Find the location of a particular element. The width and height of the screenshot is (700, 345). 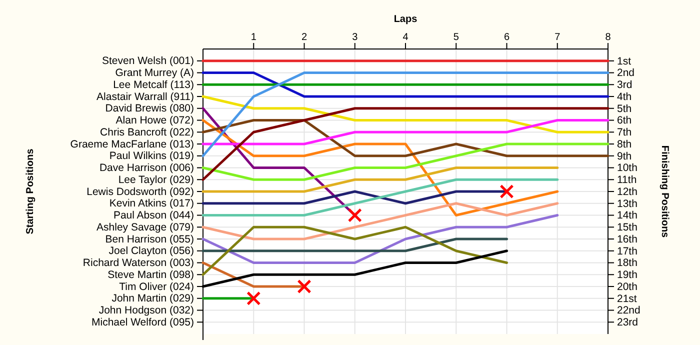

y-tick-label: 10th is located at coordinates (627, 168).